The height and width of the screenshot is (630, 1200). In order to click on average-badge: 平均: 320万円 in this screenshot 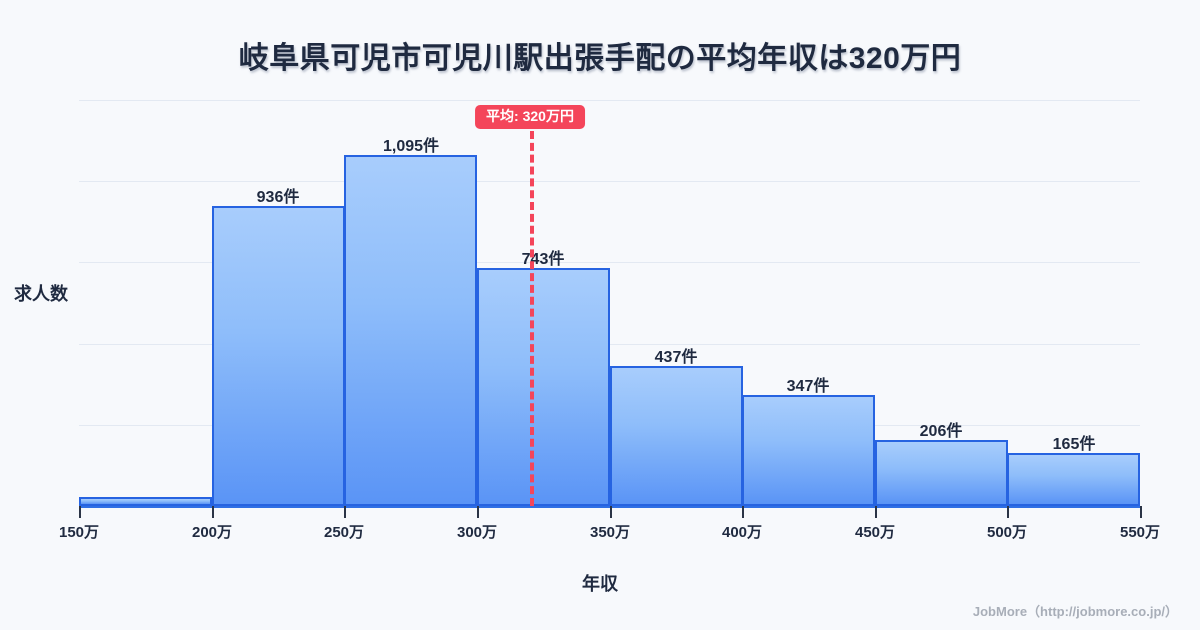, I will do `click(530, 117)`.